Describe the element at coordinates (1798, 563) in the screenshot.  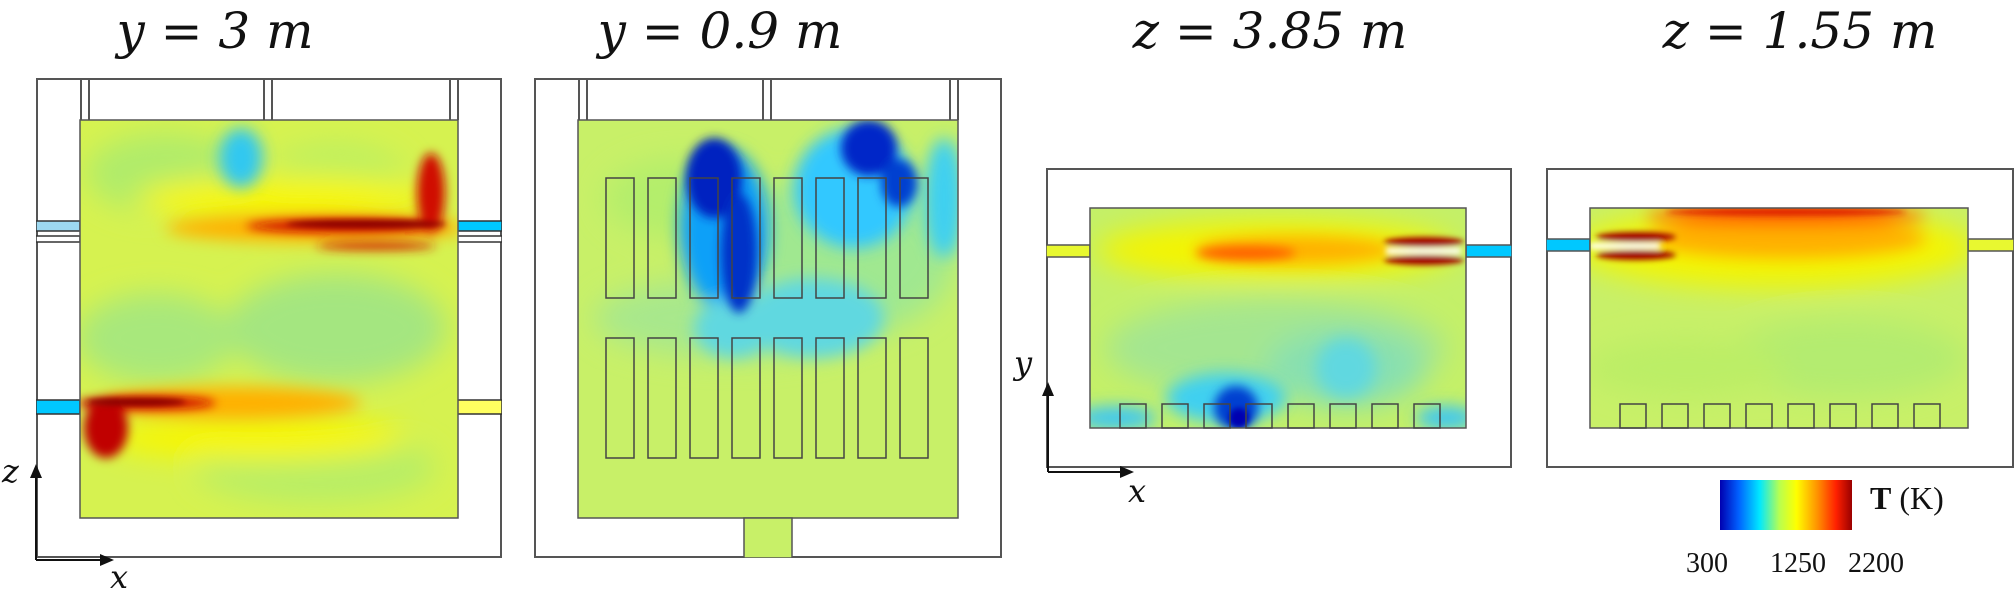
I see `colorbar-tick-mid: 1250` at that location.